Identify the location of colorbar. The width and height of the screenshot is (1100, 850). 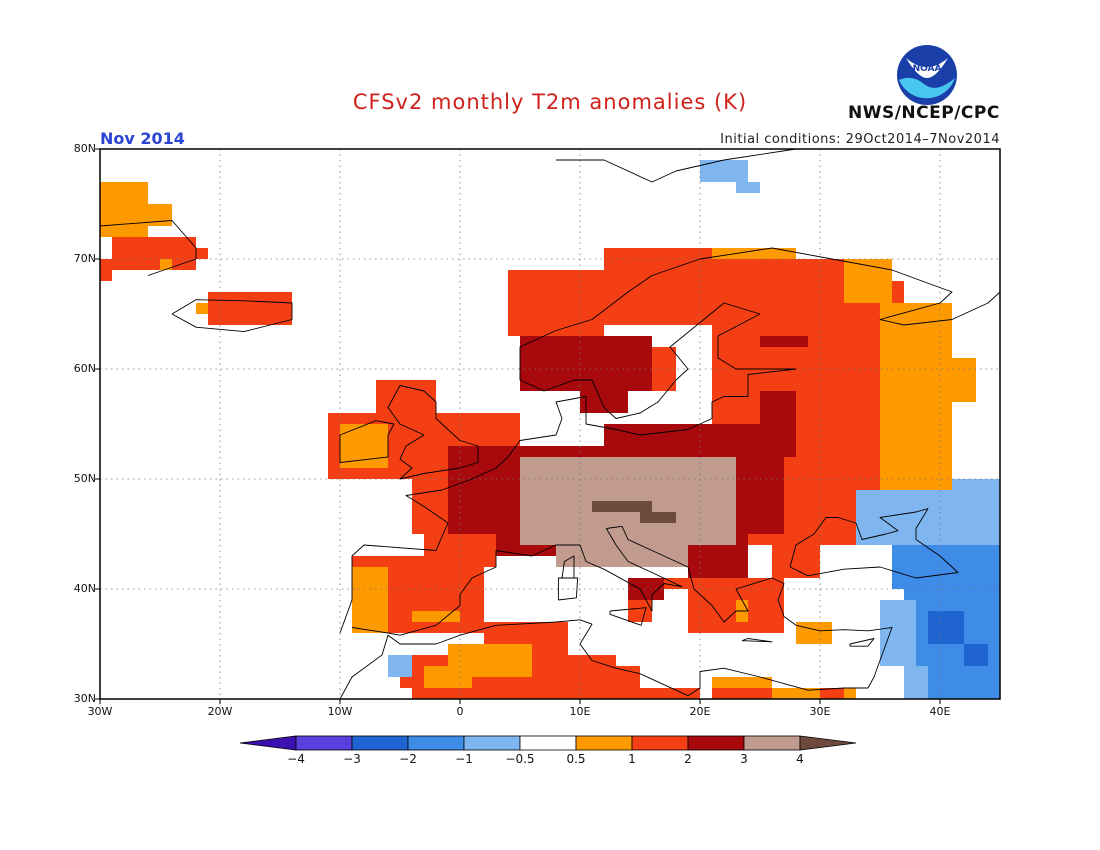
(548, 743).